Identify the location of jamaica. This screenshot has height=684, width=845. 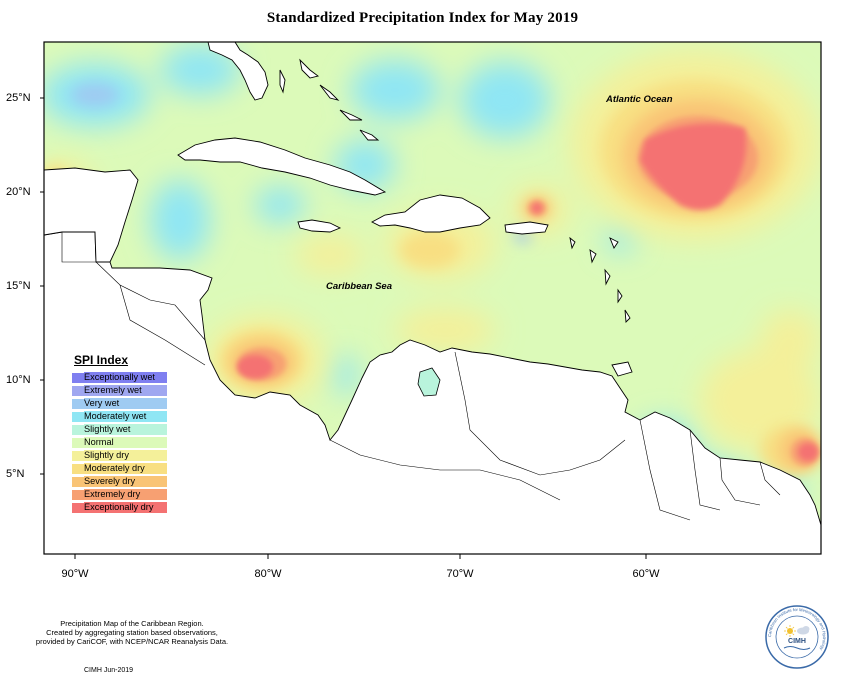
(319, 226).